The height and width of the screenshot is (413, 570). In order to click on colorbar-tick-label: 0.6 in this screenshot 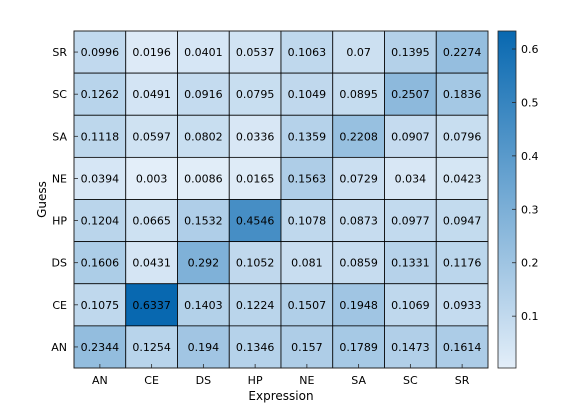, I will do `click(530, 49)`.